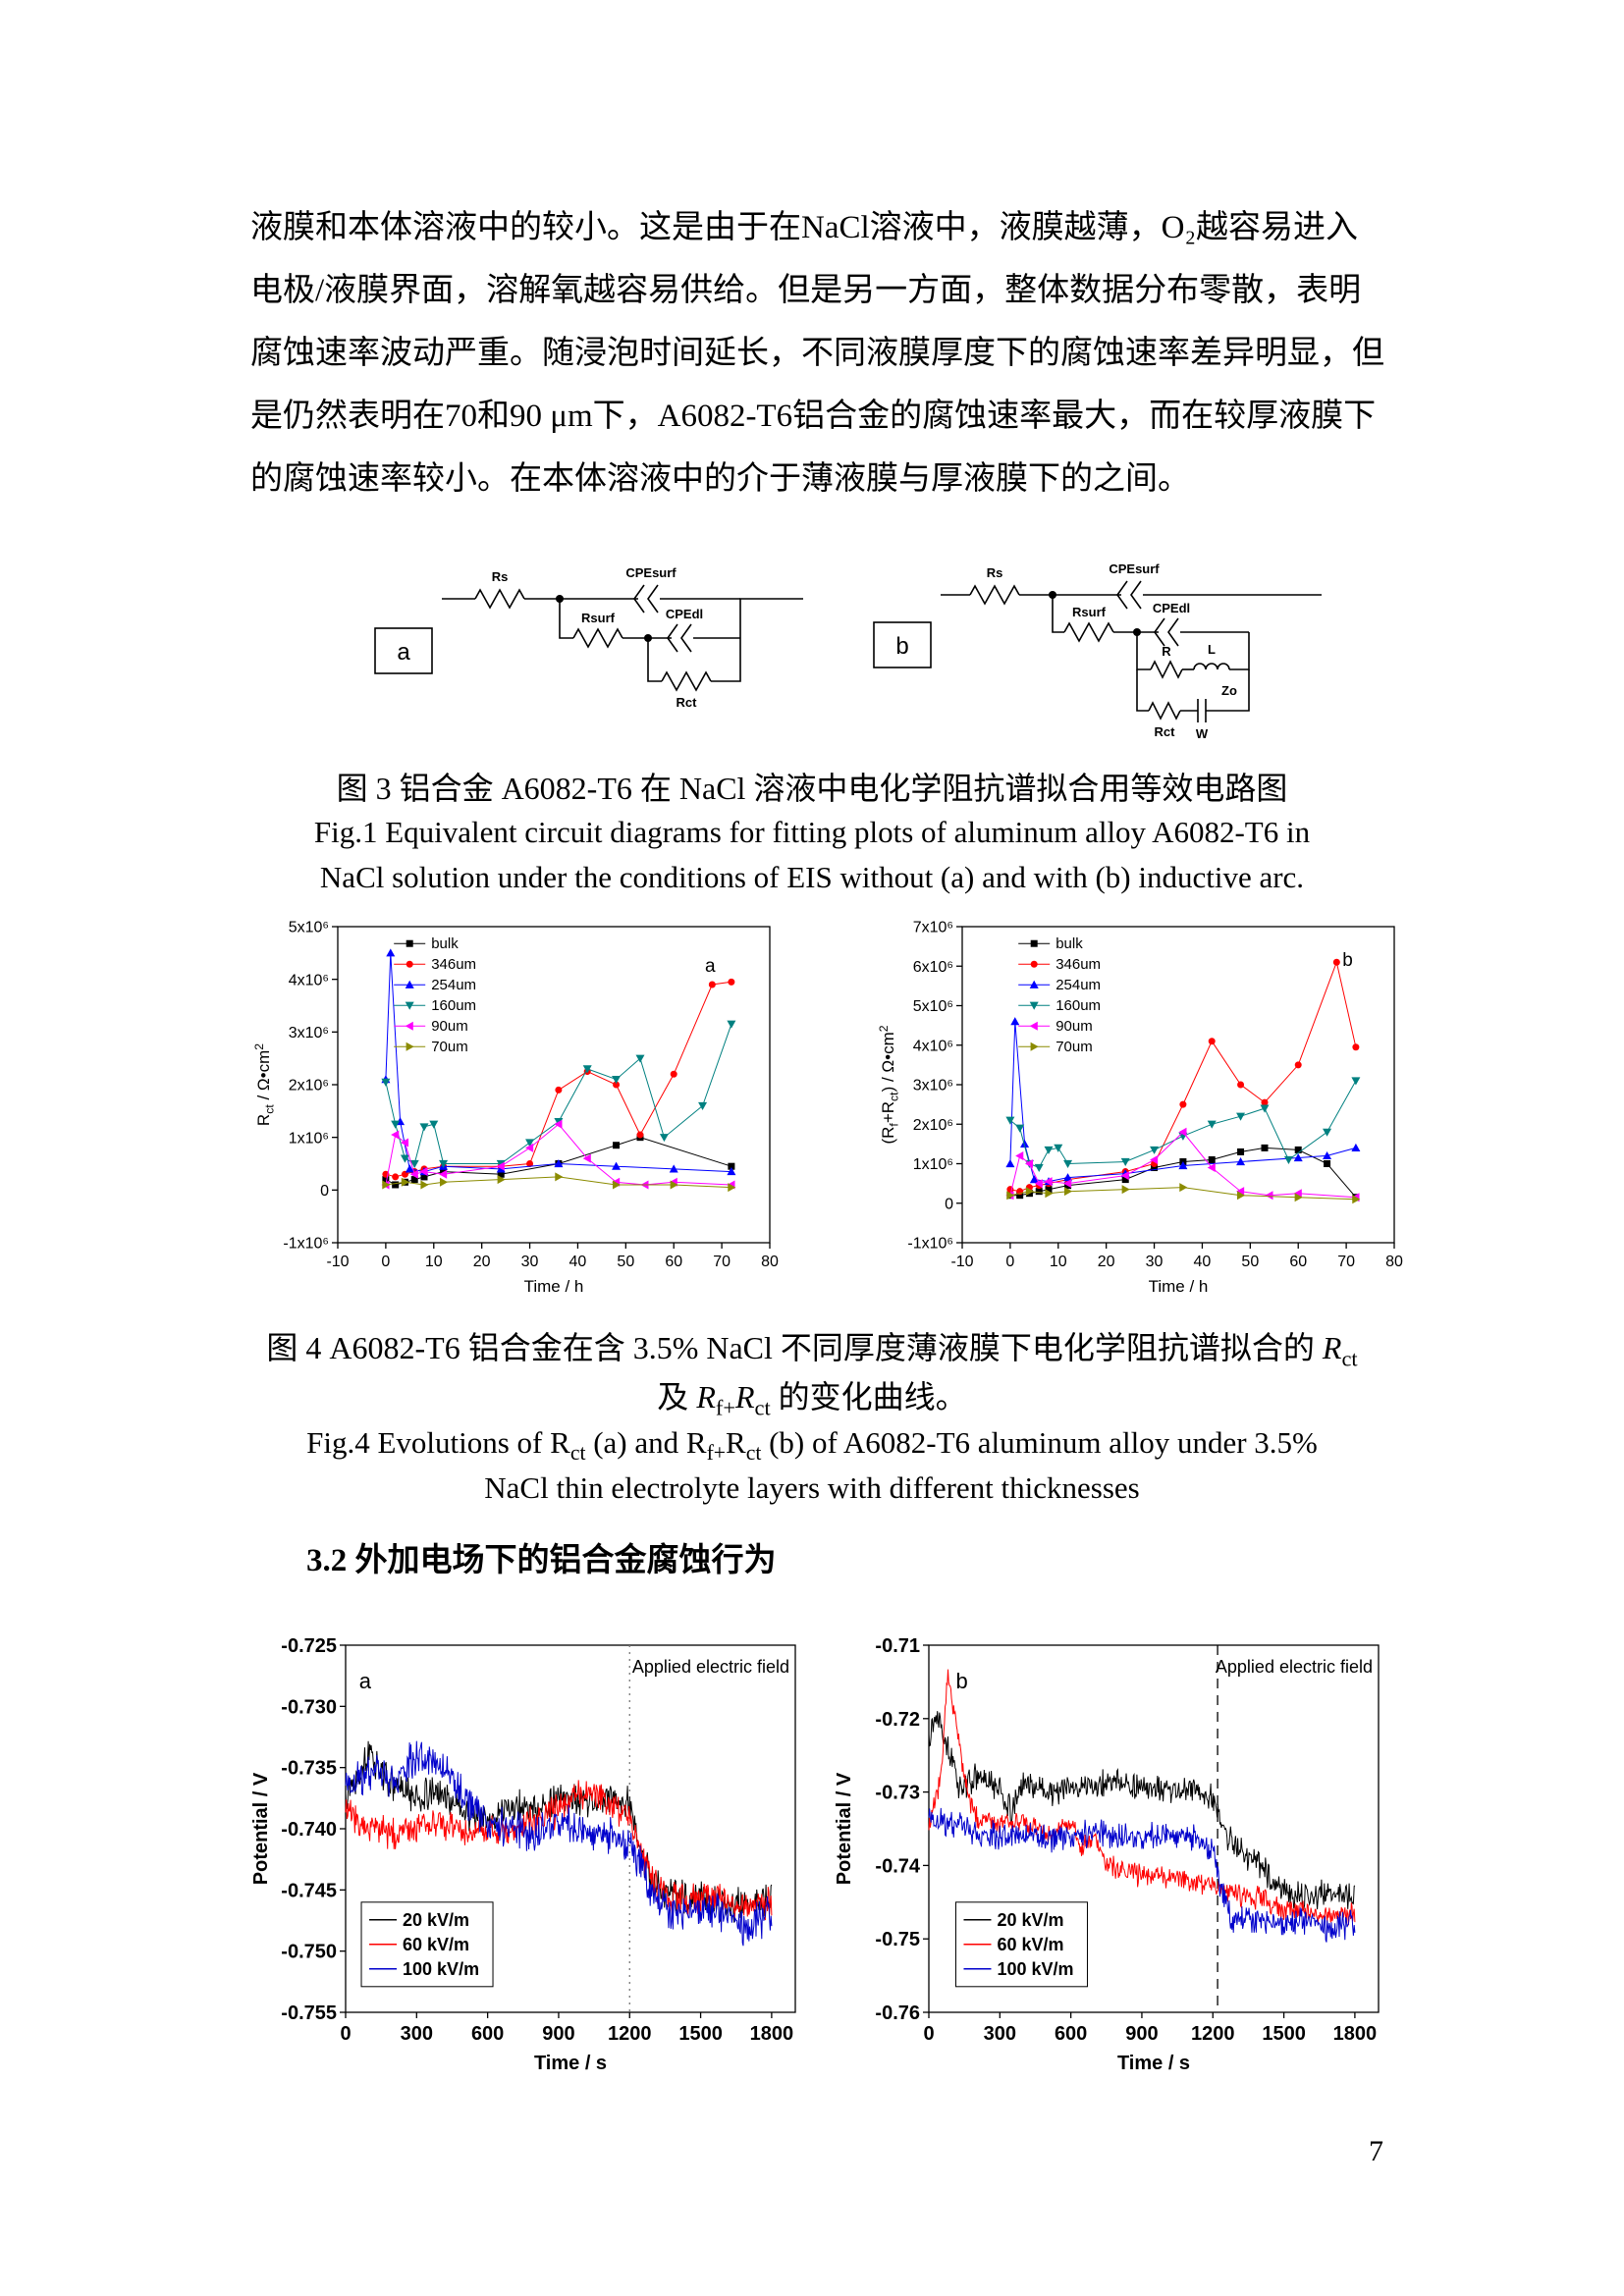  I want to click on page-number: 7, so click(1376, 2151).